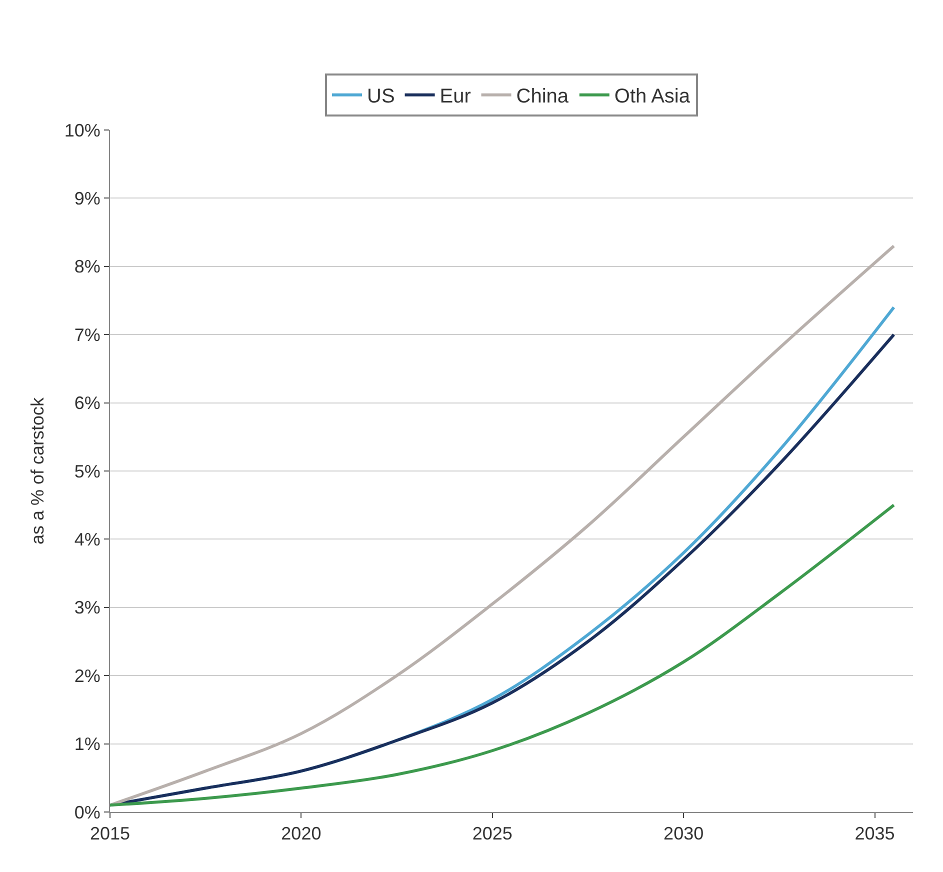  What do you see at coordinates (87, 334) in the screenshot?
I see `y-tick-label: 7%` at bounding box center [87, 334].